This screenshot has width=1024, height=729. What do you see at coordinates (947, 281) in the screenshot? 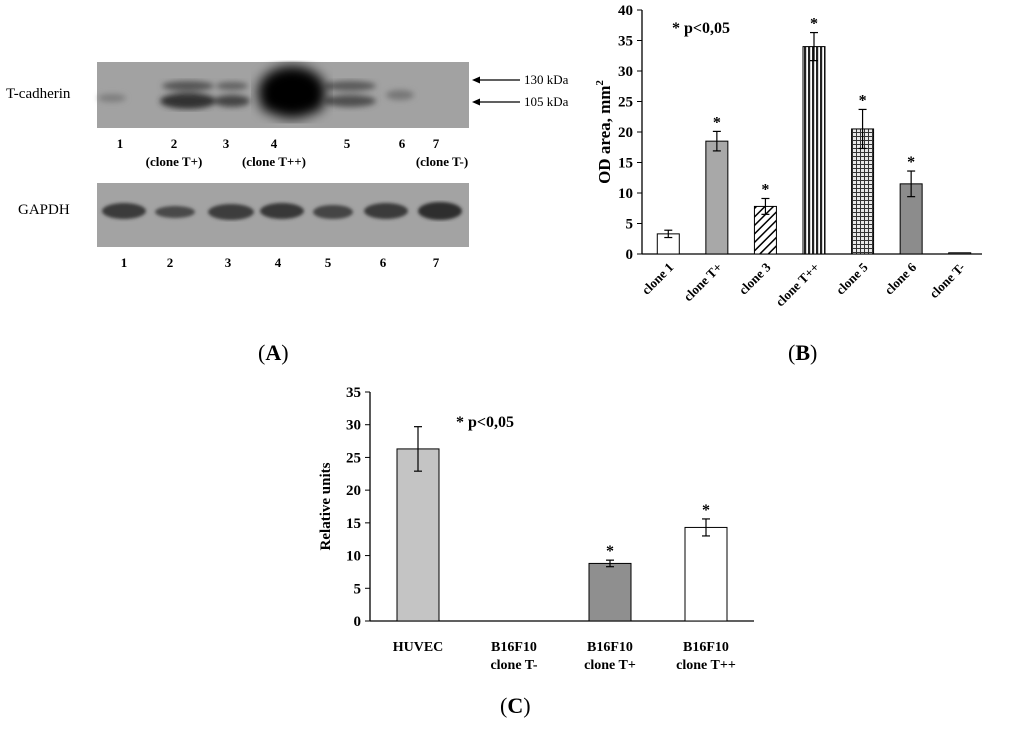
I see `x-tick-label-7: clone T-` at bounding box center [947, 281].